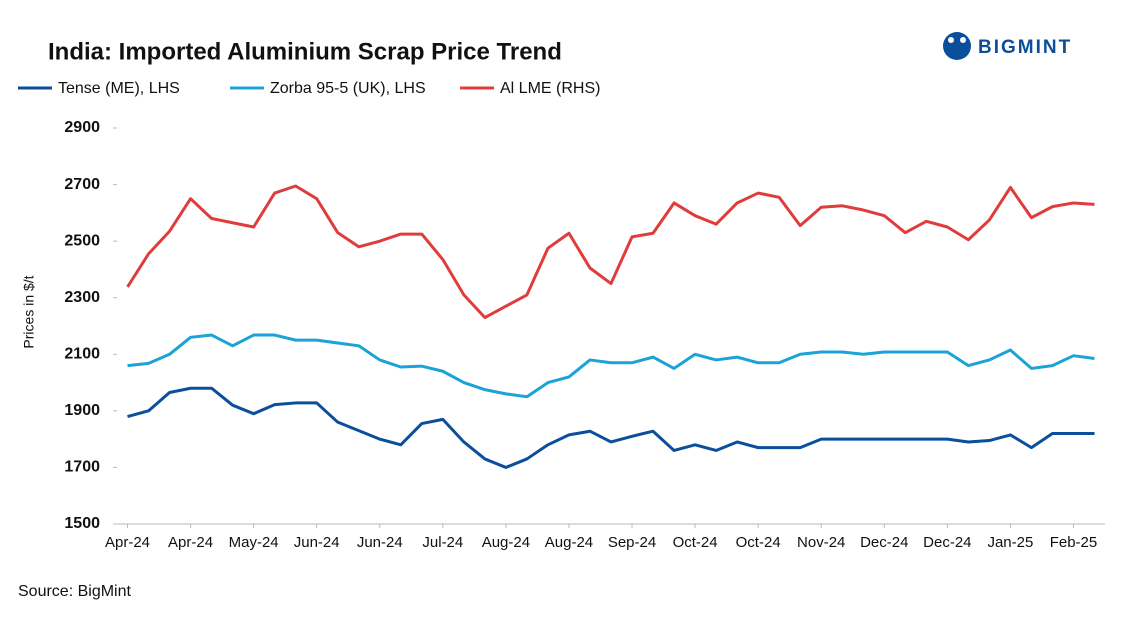 The width and height of the screenshot is (1147, 622). Describe the element at coordinates (82, 467) in the screenshot. I see `y-tick-label: 1700` at that location.